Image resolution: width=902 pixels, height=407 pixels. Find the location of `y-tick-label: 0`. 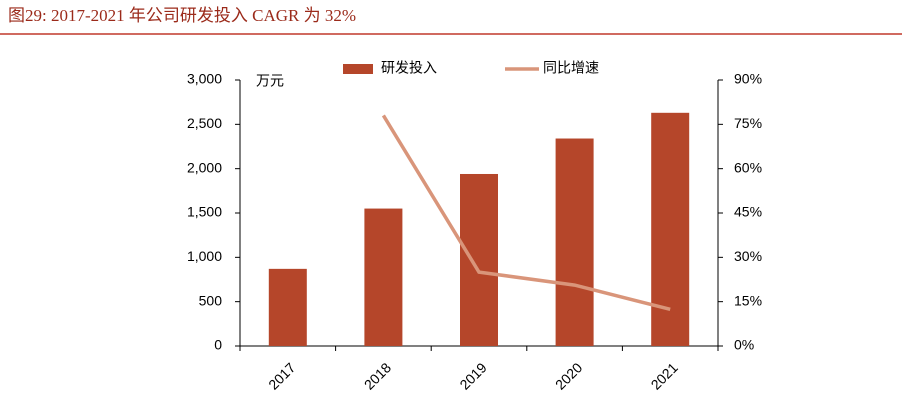

y-tick-label: 0 is located at coordinates (218, 345).